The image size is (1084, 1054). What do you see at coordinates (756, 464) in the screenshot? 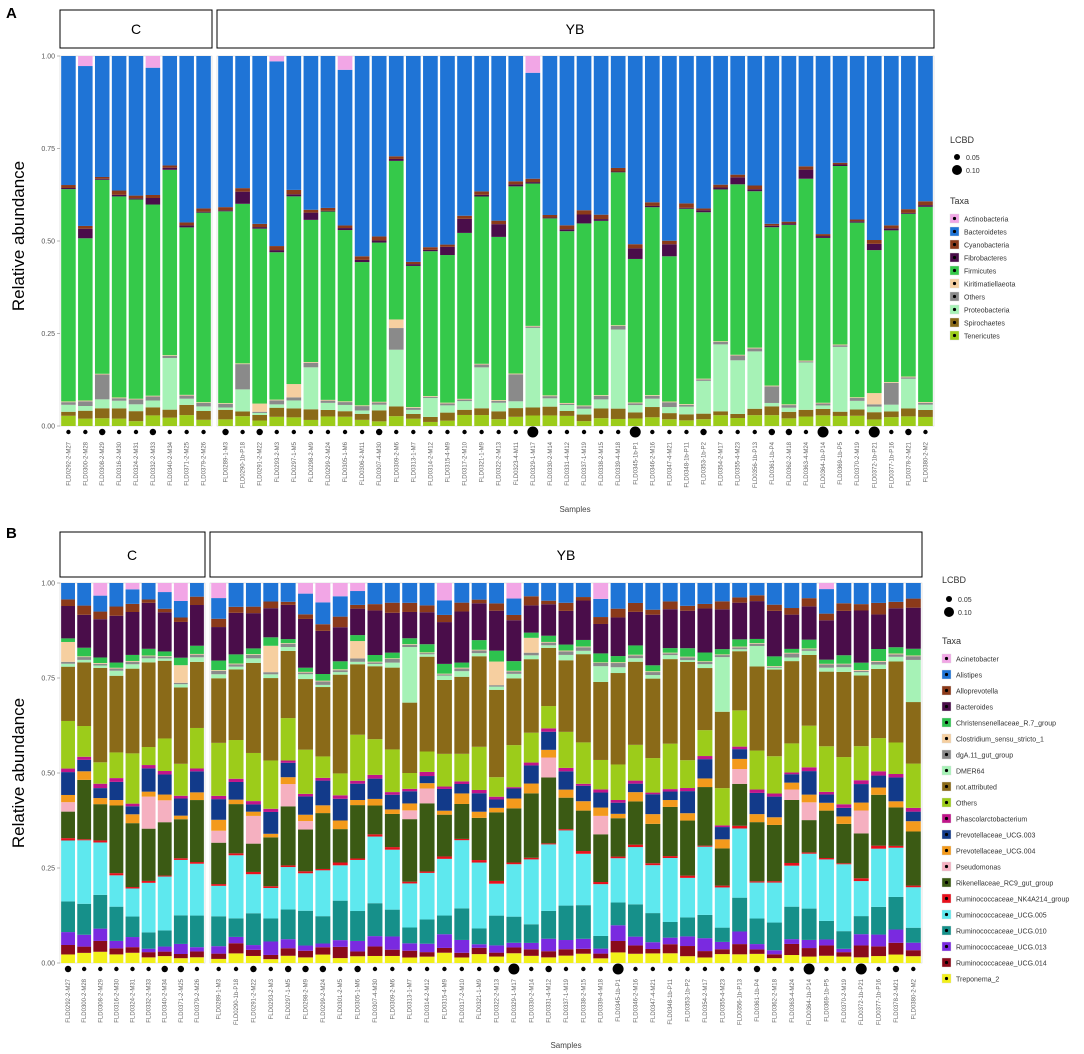
I see `x-tick-label: FLD0356-1b-P13` at bounding box center [756, 464].